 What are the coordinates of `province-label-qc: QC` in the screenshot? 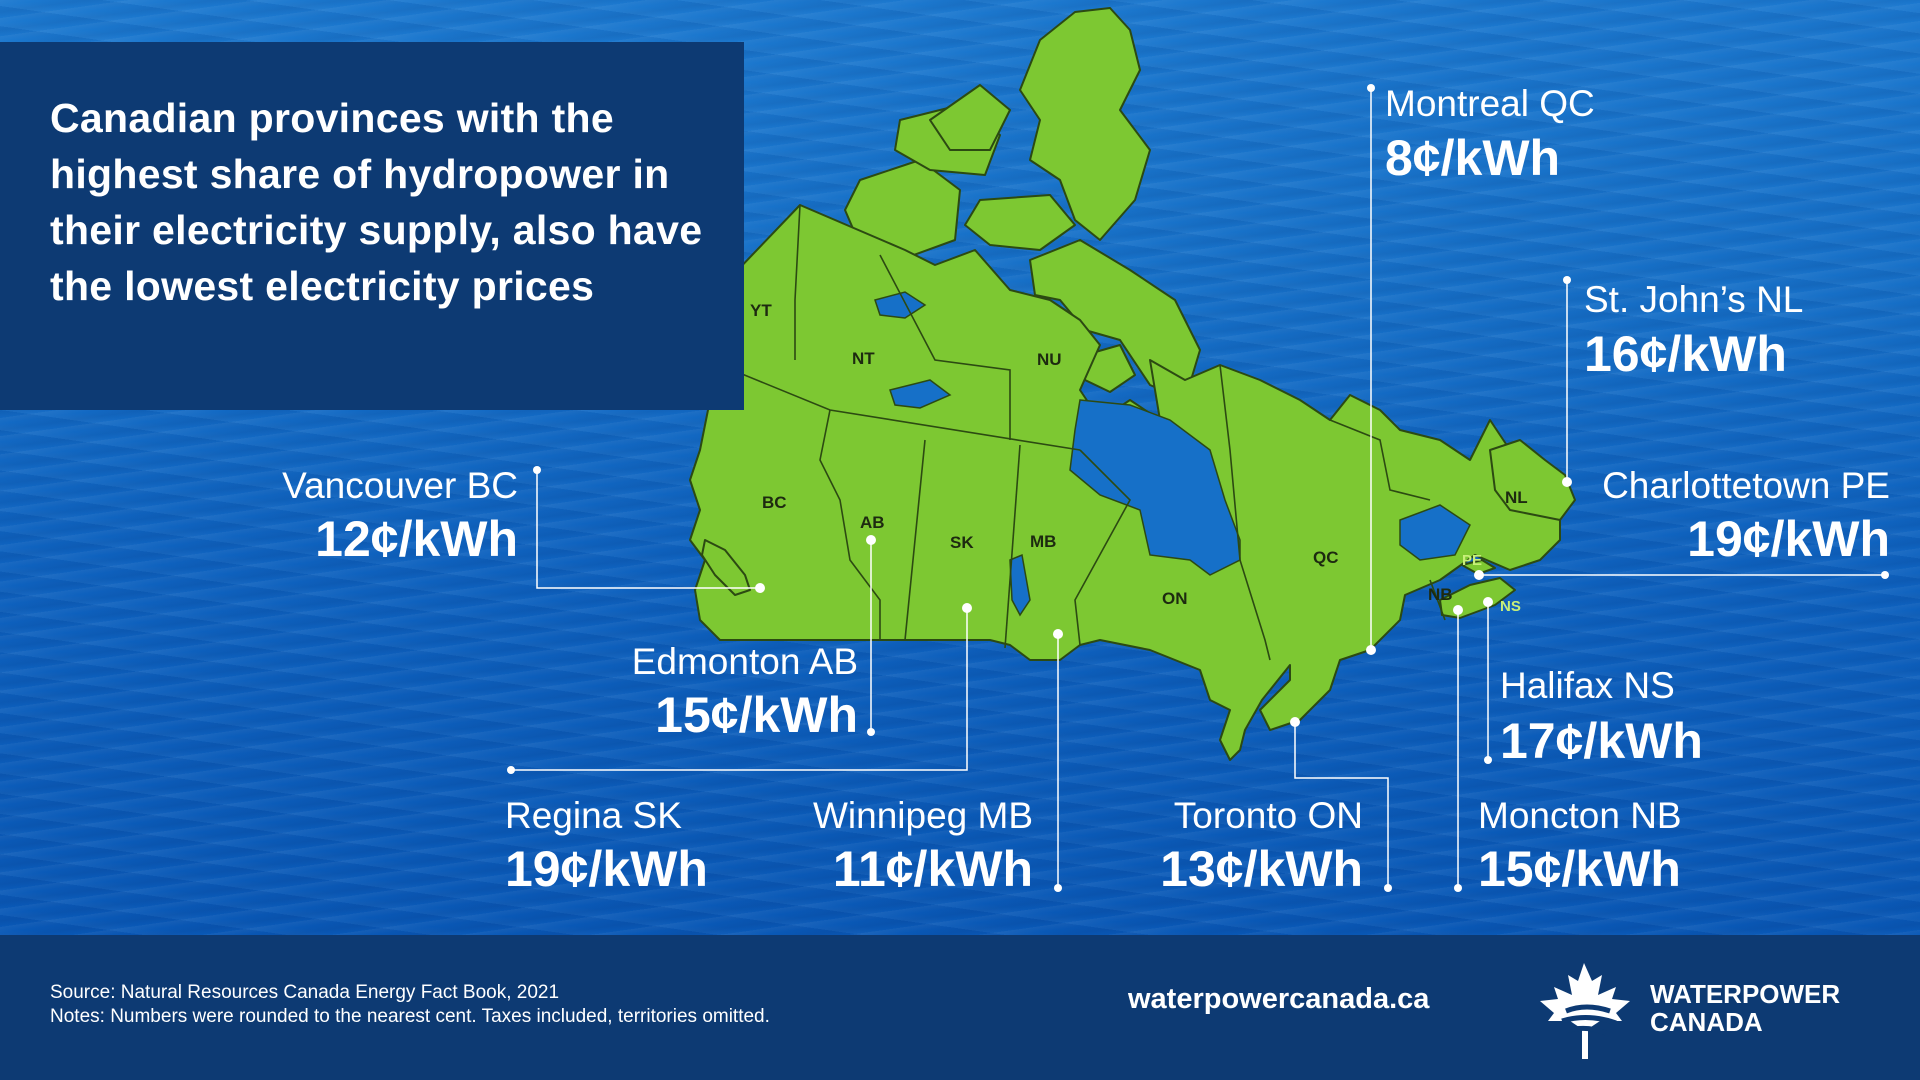 It's located at (1326, 557).